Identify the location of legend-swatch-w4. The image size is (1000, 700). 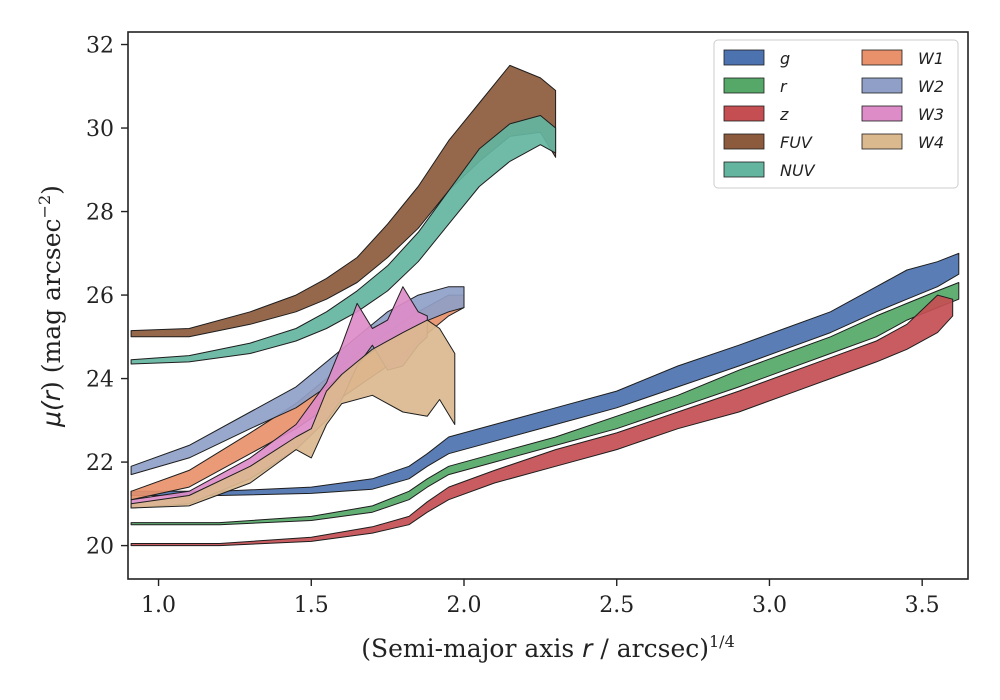
(882, 141).